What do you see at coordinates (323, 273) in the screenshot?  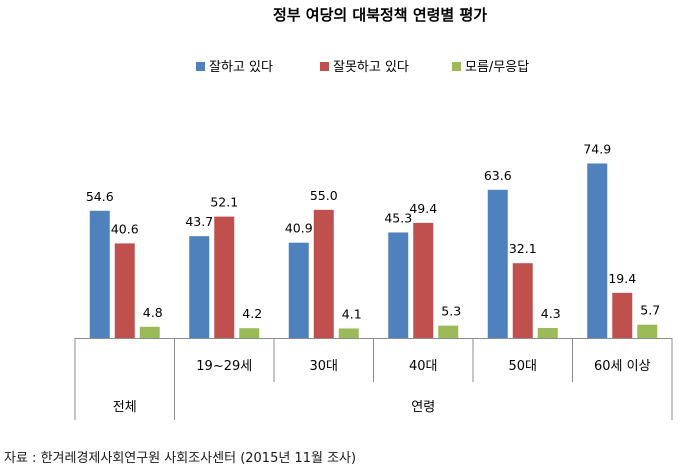 I see `bar-s2-c3` at bounding box center [323, 273].